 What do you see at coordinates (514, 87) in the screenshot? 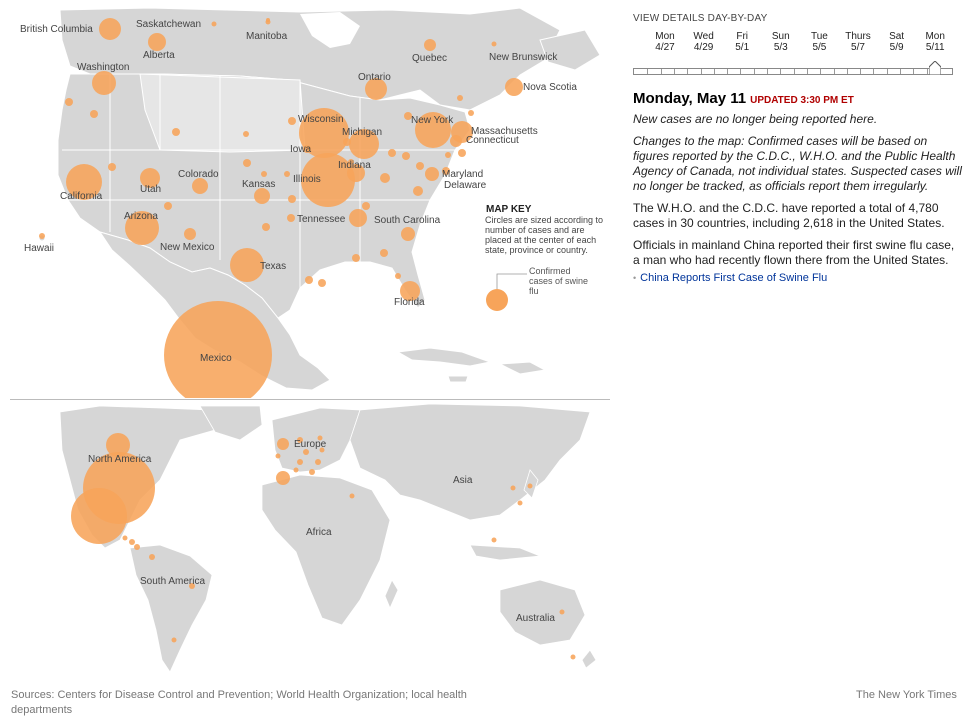
I see `case-circle-nova-scotia` at bounding box center [514, 87].